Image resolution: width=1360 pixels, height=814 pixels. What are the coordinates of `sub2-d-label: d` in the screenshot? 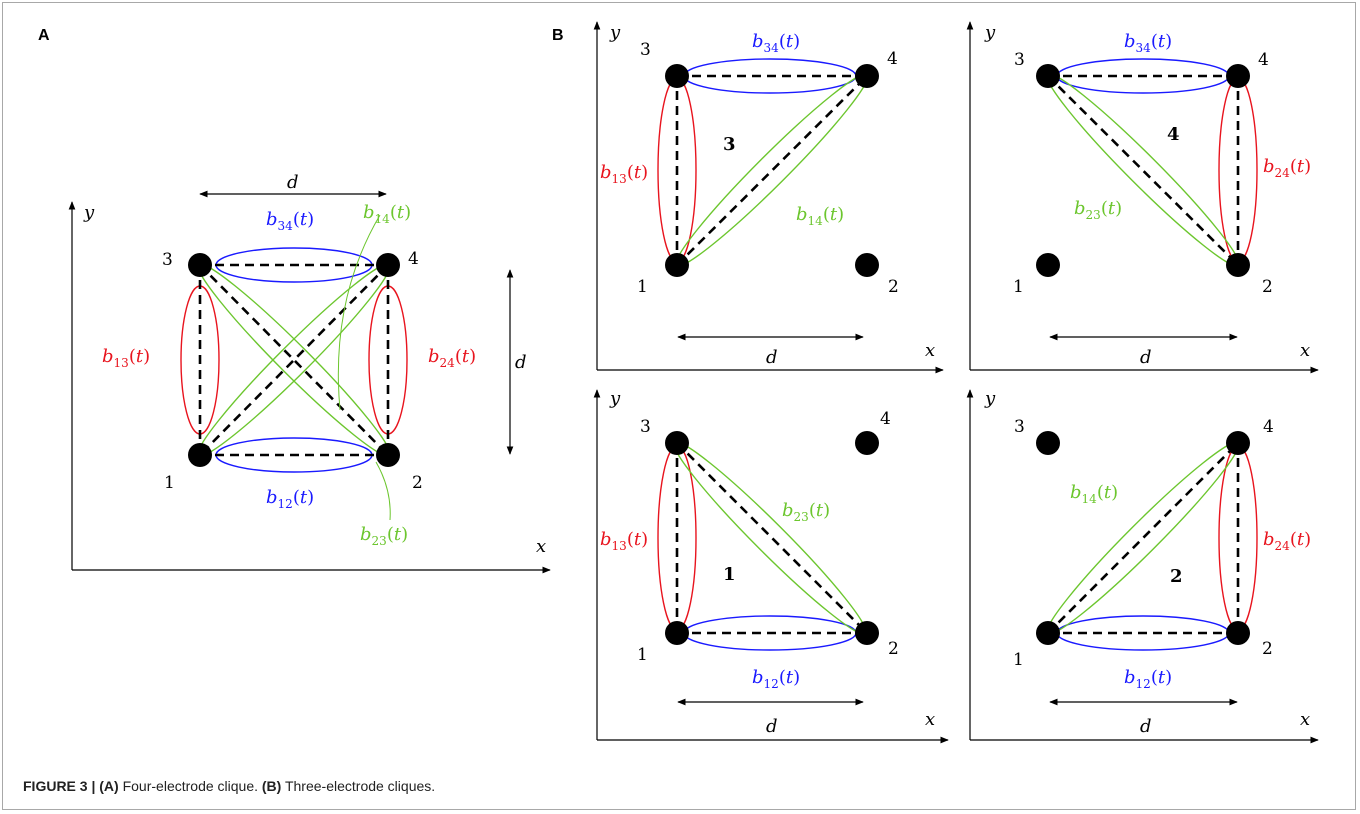 It's located at (1146, 726).